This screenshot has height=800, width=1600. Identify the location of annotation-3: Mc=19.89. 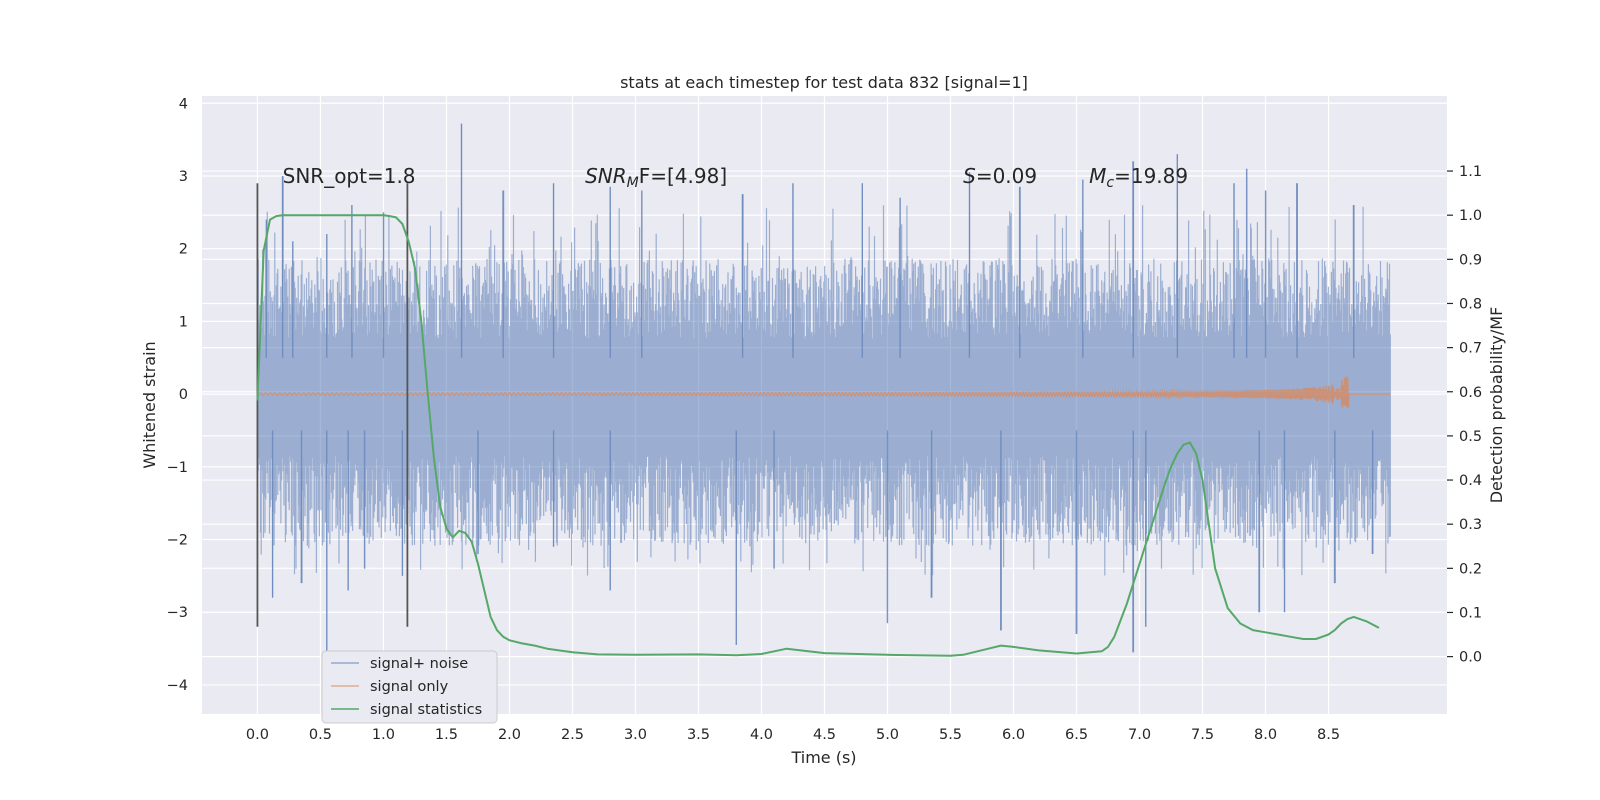
(1138, 177).